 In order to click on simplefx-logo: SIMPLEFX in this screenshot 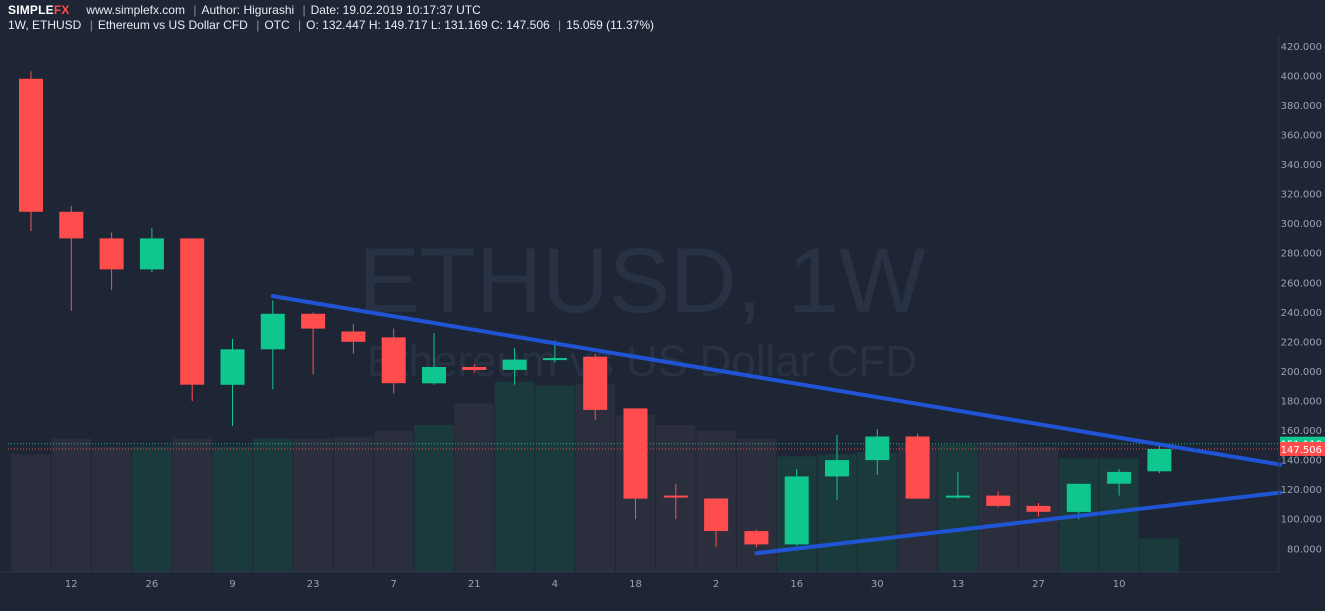, I will do `click(39, 10)`.